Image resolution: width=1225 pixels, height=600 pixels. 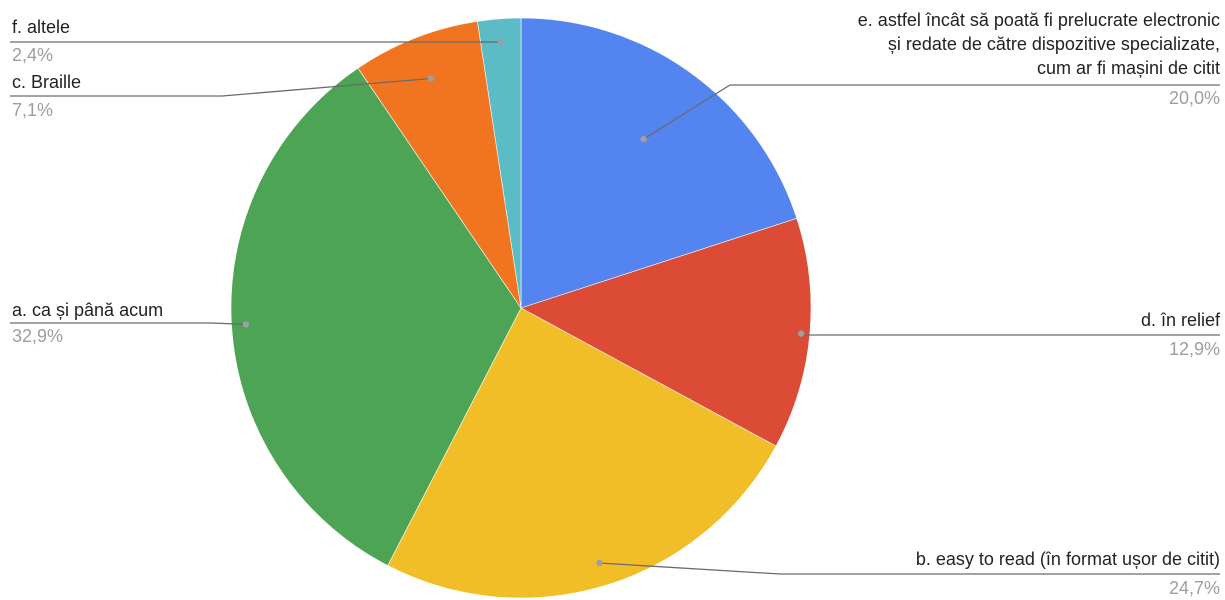 I want to click on slice-label: a. ca și până acum, so click(x=87, y=310).